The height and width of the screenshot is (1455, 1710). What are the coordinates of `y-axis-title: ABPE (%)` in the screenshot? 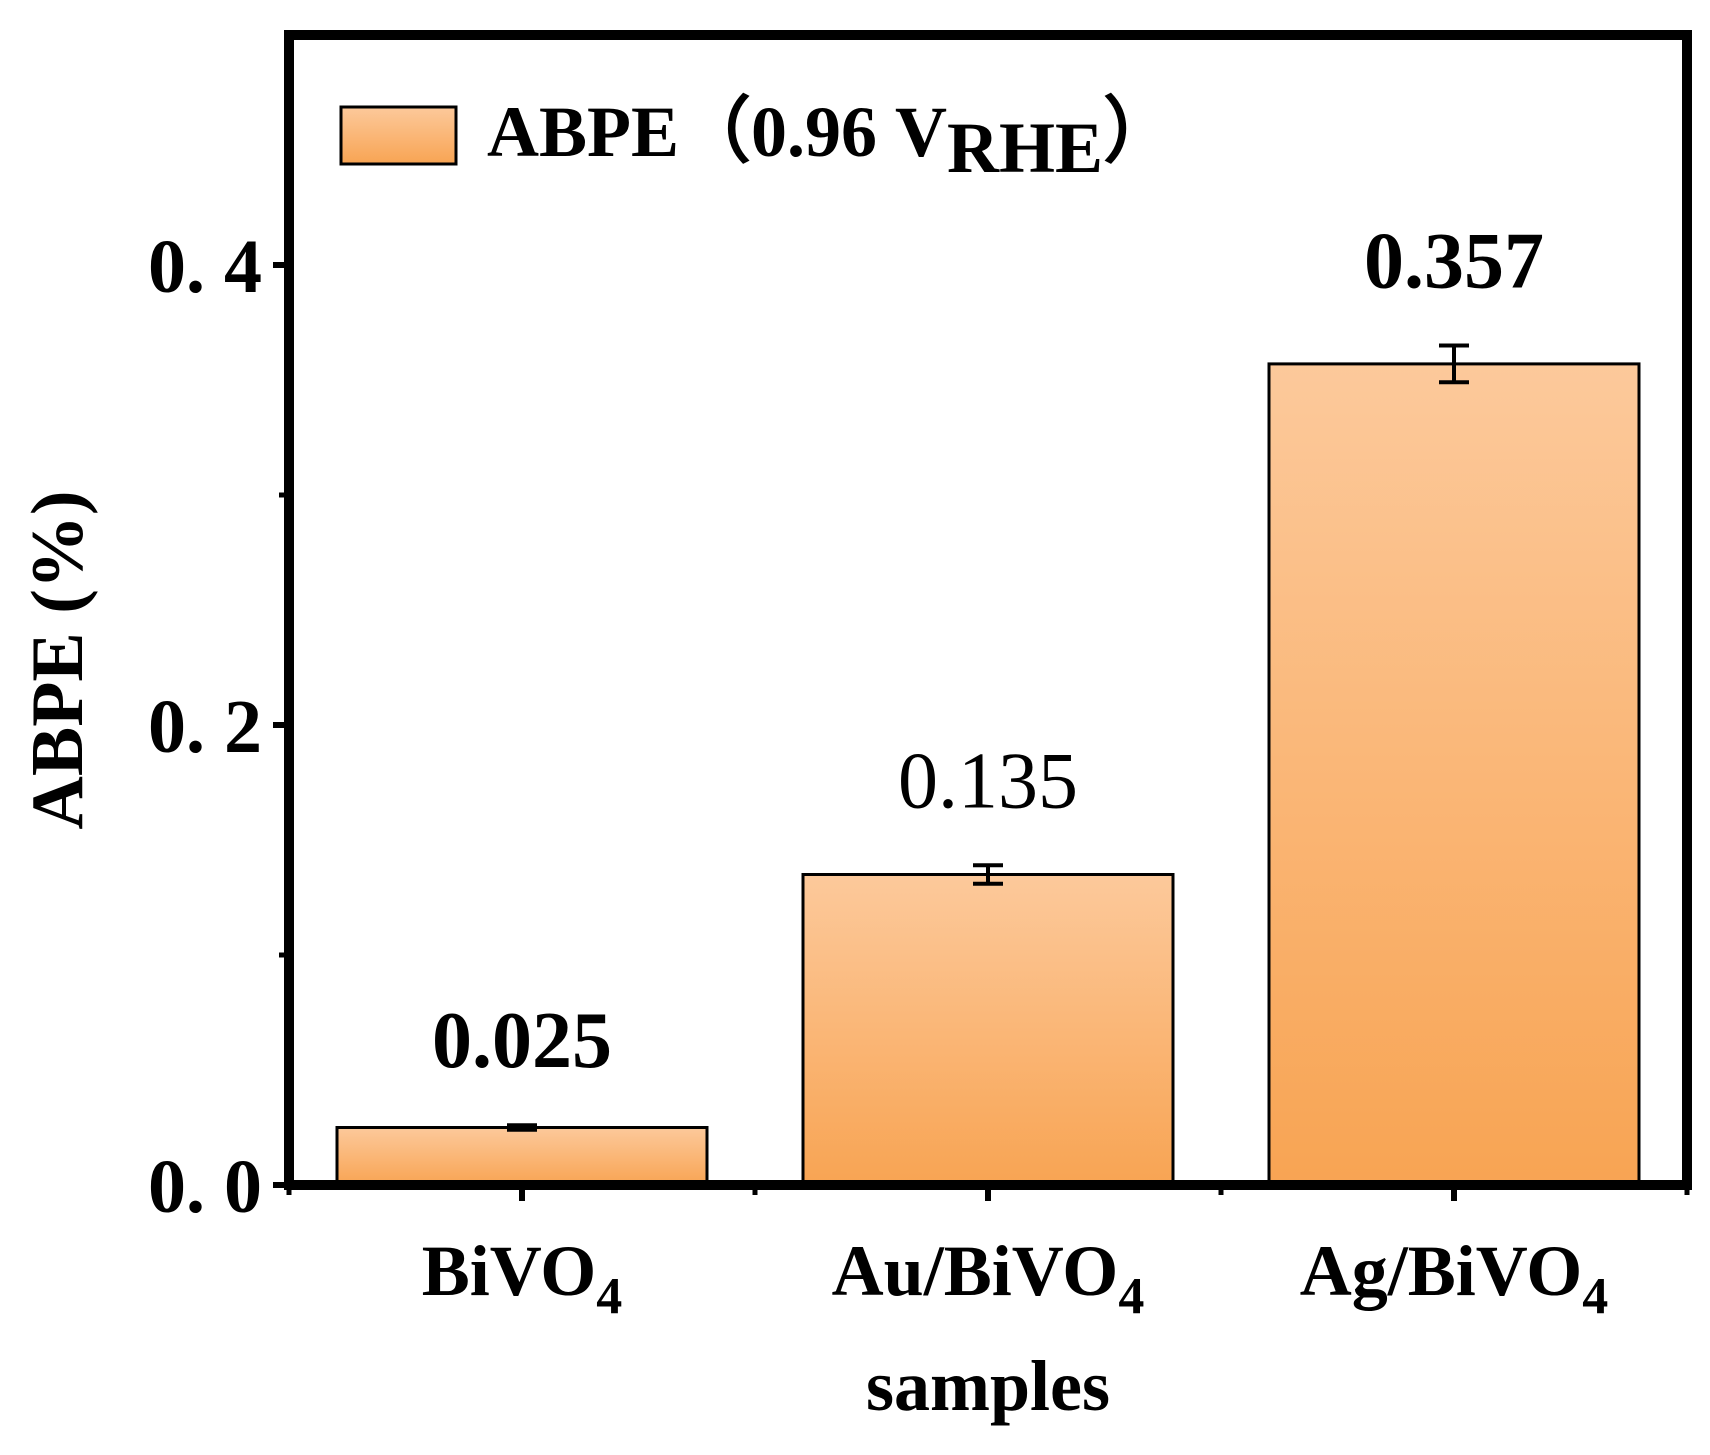 It's located at (58, 659).